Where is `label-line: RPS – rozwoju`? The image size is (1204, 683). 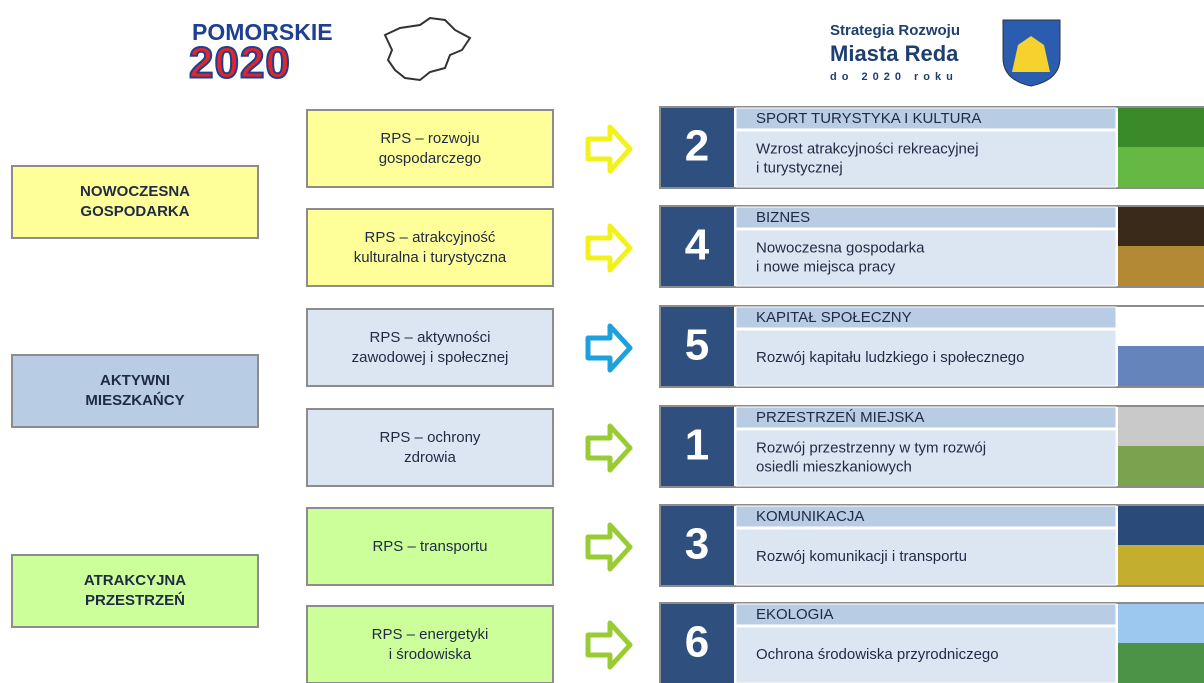
label-line: RPS – rozwoju is located at coordinates (429, 138).